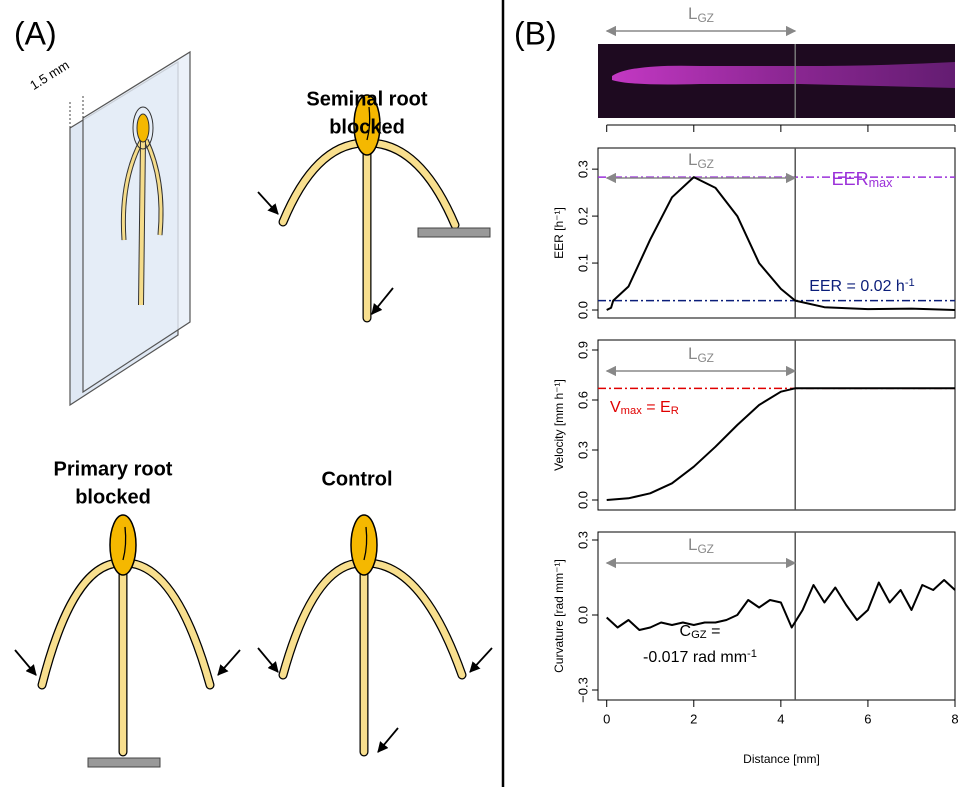  I want to click on plate-thickness: 1.5 mm, so click(49, 75).